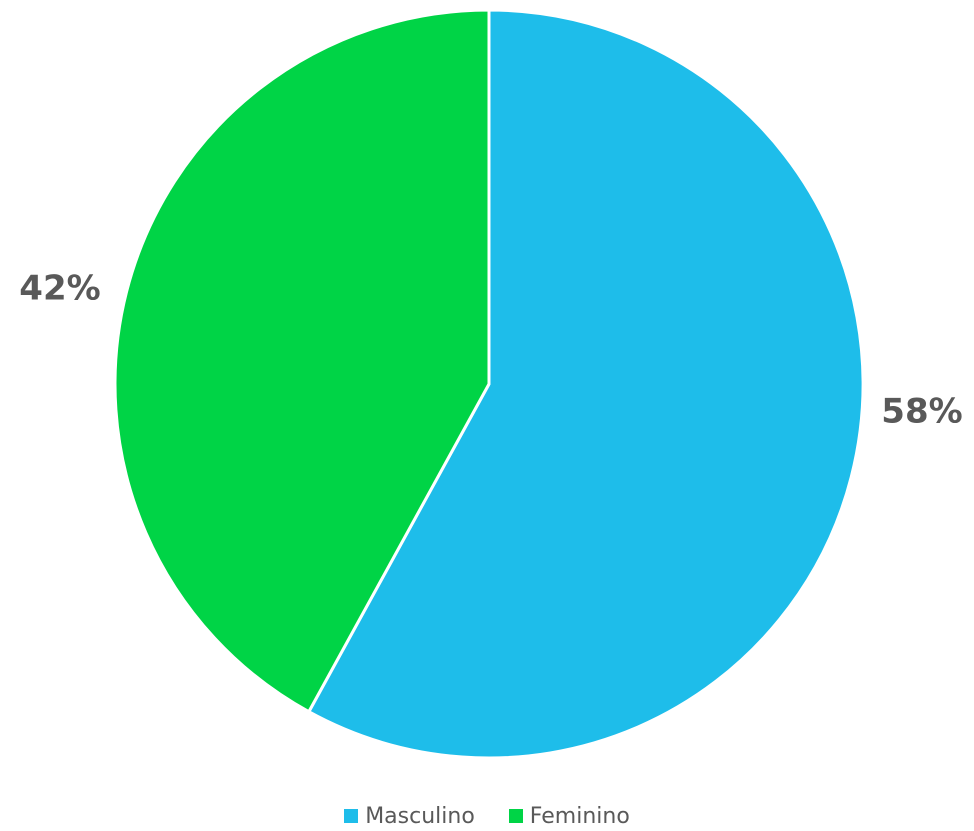  I want to click on legend-swatch-masculino, so click(351, 816).